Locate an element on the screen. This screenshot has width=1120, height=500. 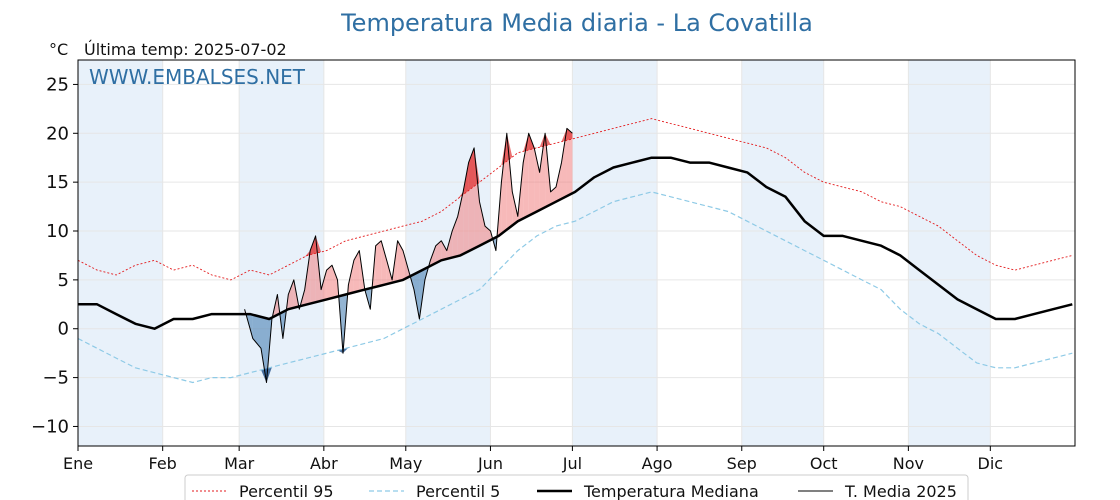
legend-label-p95: Percentil 95 is located at coordinates (286, 491).